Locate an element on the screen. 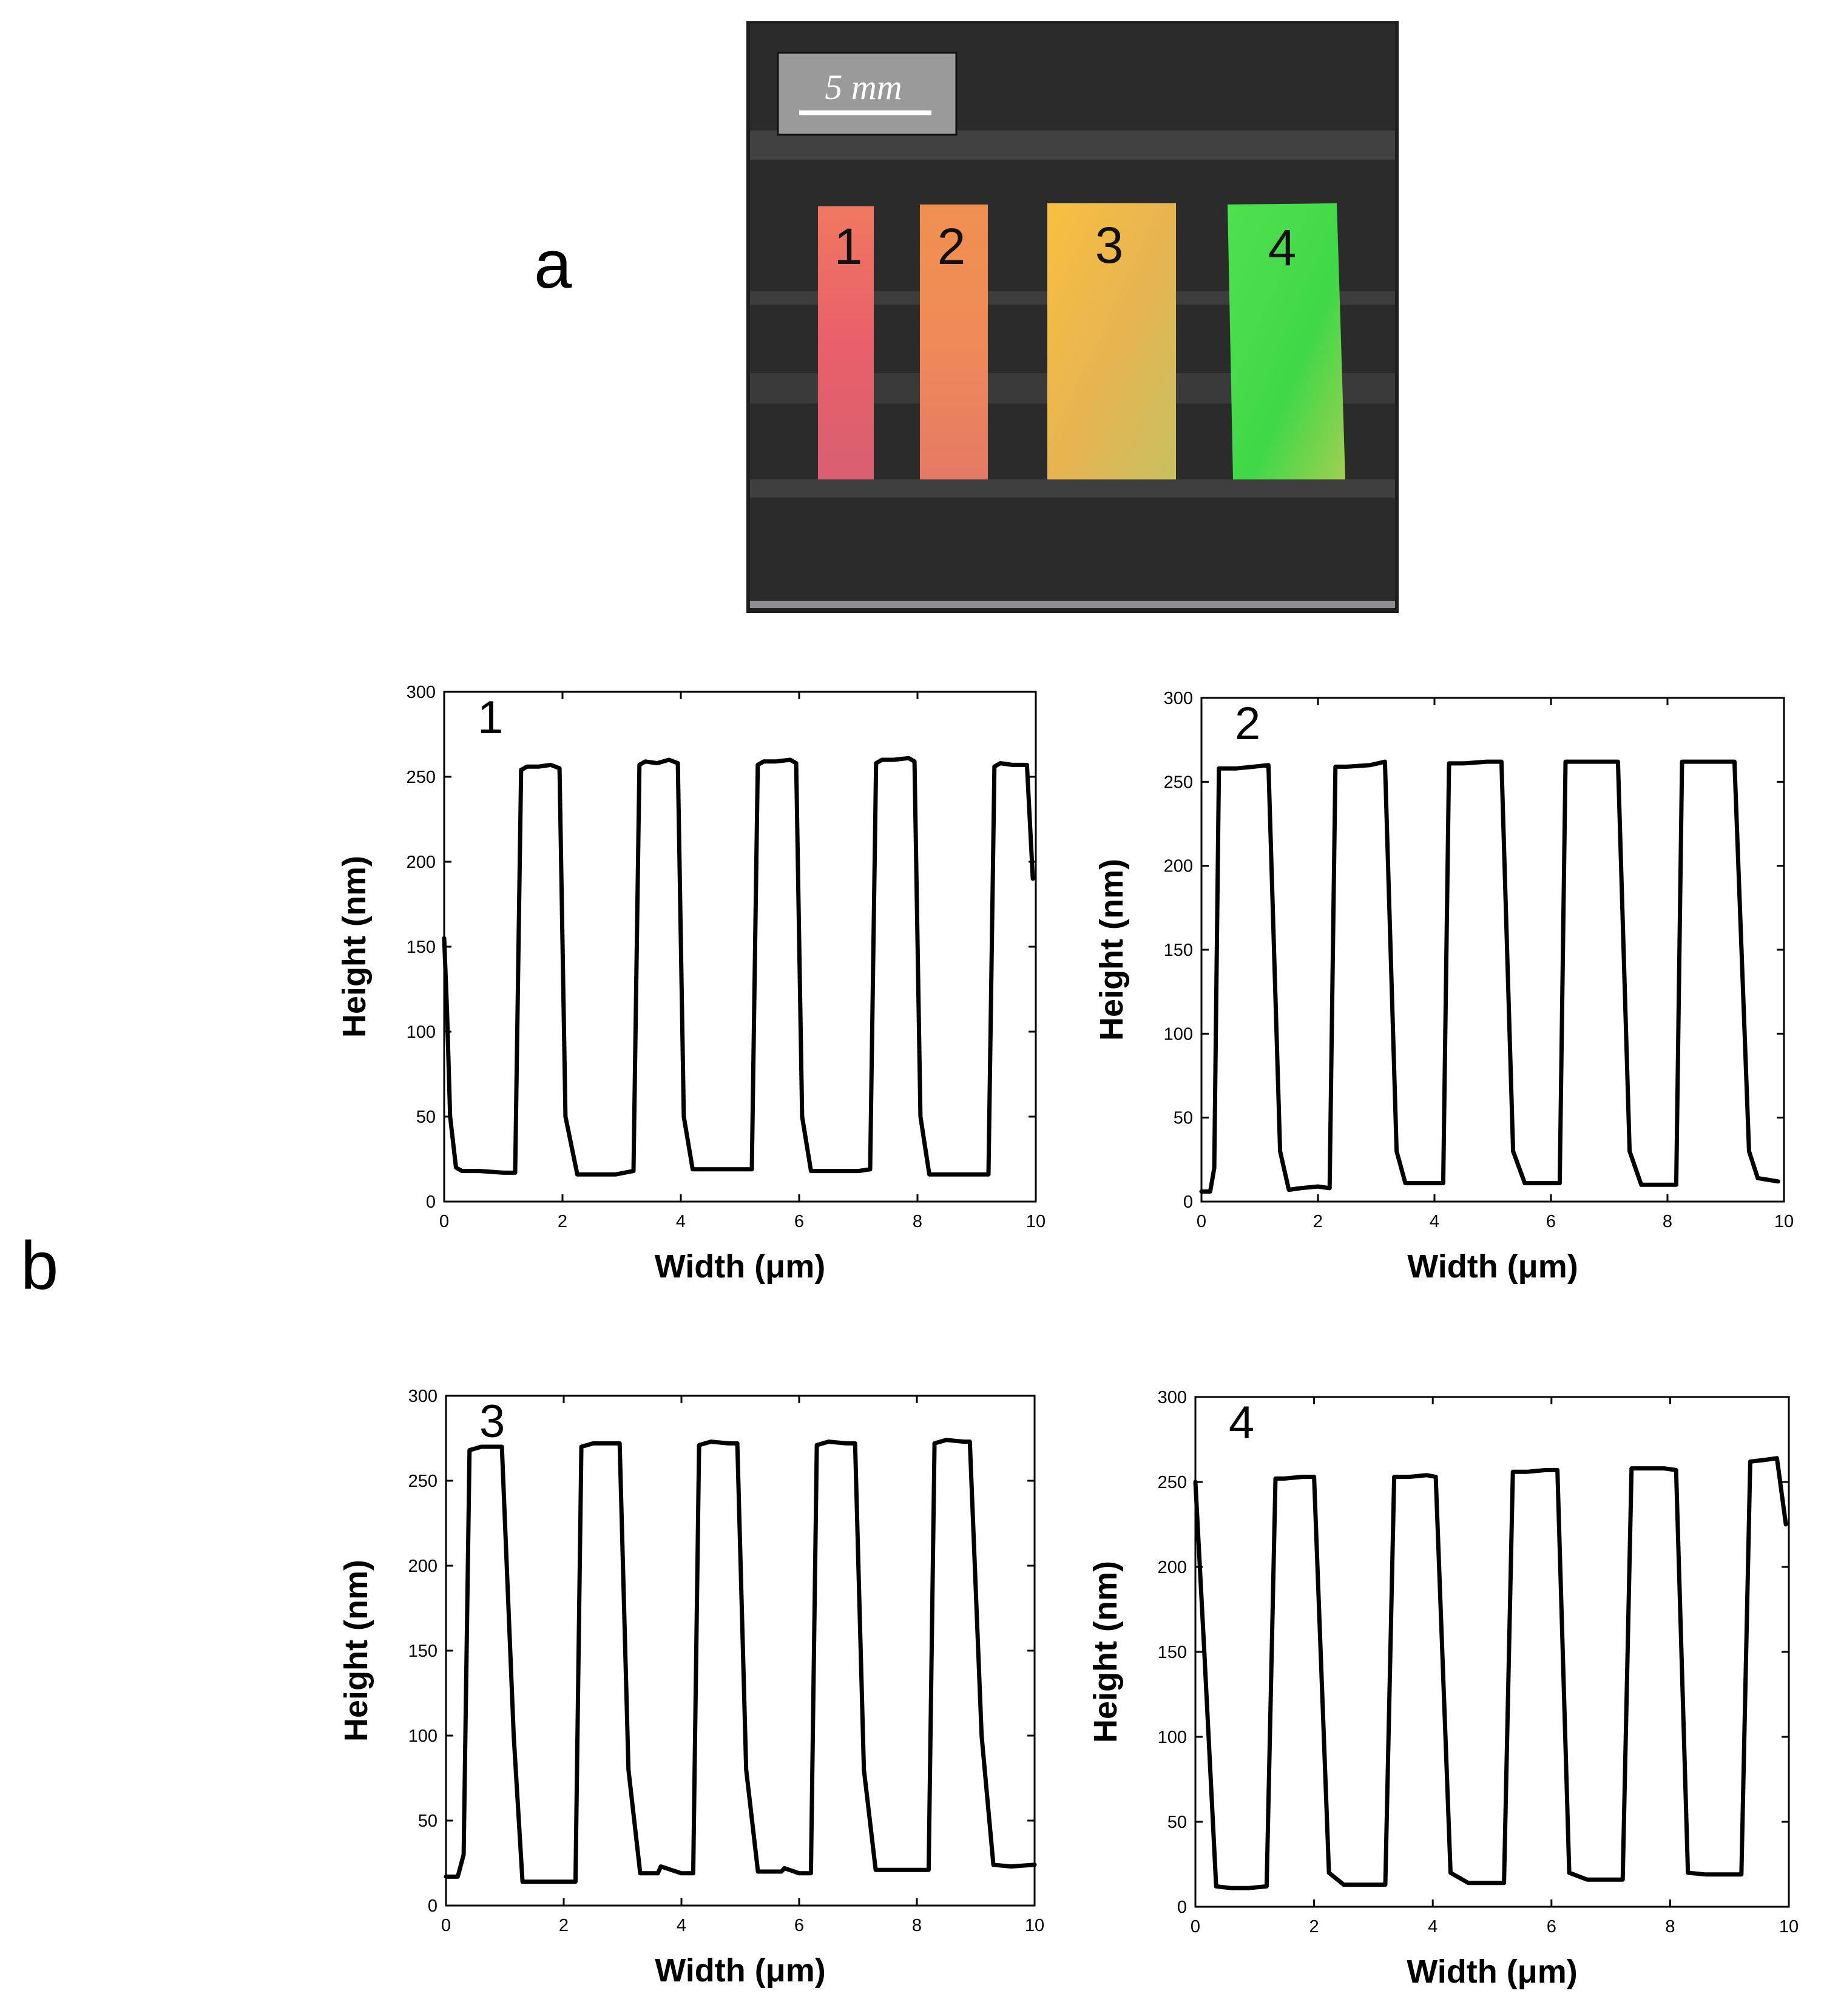 The width and height of the screenshot is (1821, 2016). chart-panel-number: 4 is located at coordinates (1242, 1423).